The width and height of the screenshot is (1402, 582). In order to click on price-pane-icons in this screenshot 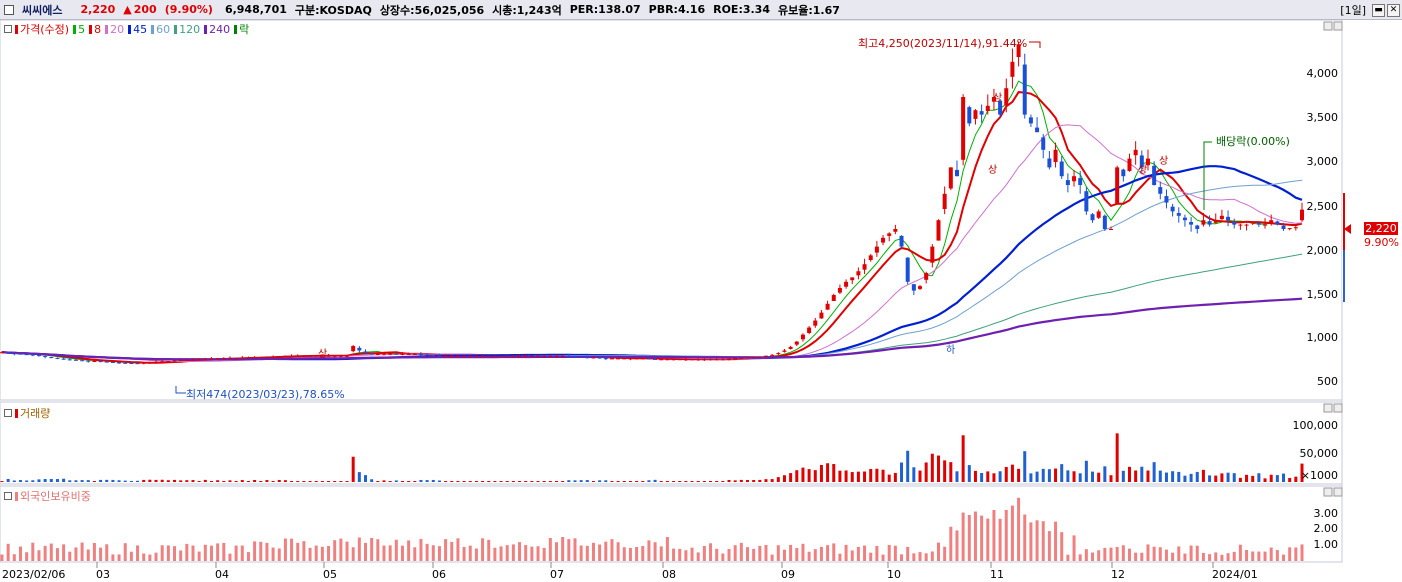, I will do `click(1333, 26)`.